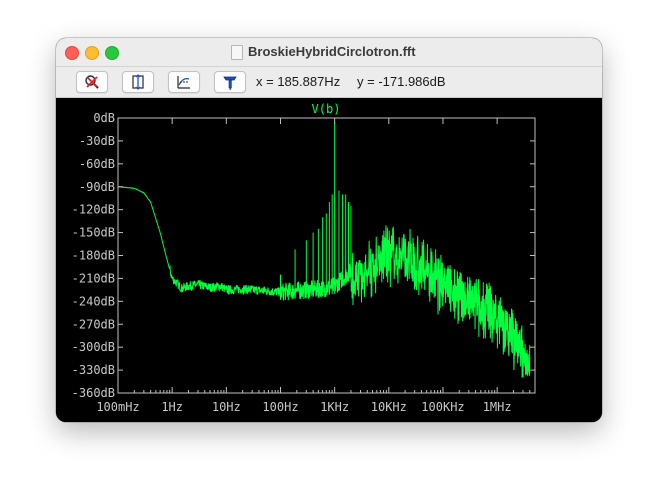 The image size is (658, 497). I want to click on probe-icon, so click(230, 83).